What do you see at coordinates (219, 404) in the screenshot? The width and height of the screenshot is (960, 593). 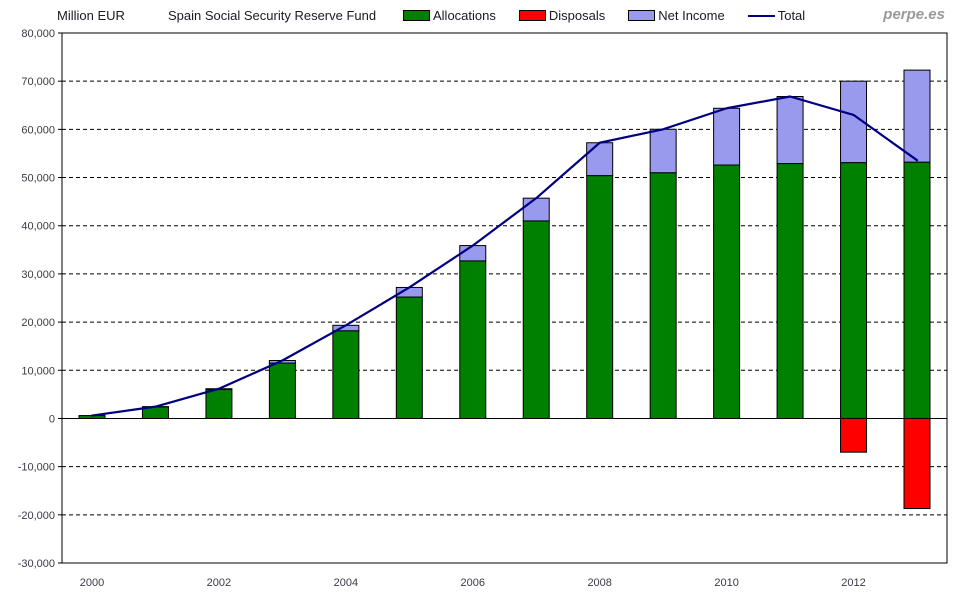 I see `bar-allocations-2002` at bounding box center [219, 404].